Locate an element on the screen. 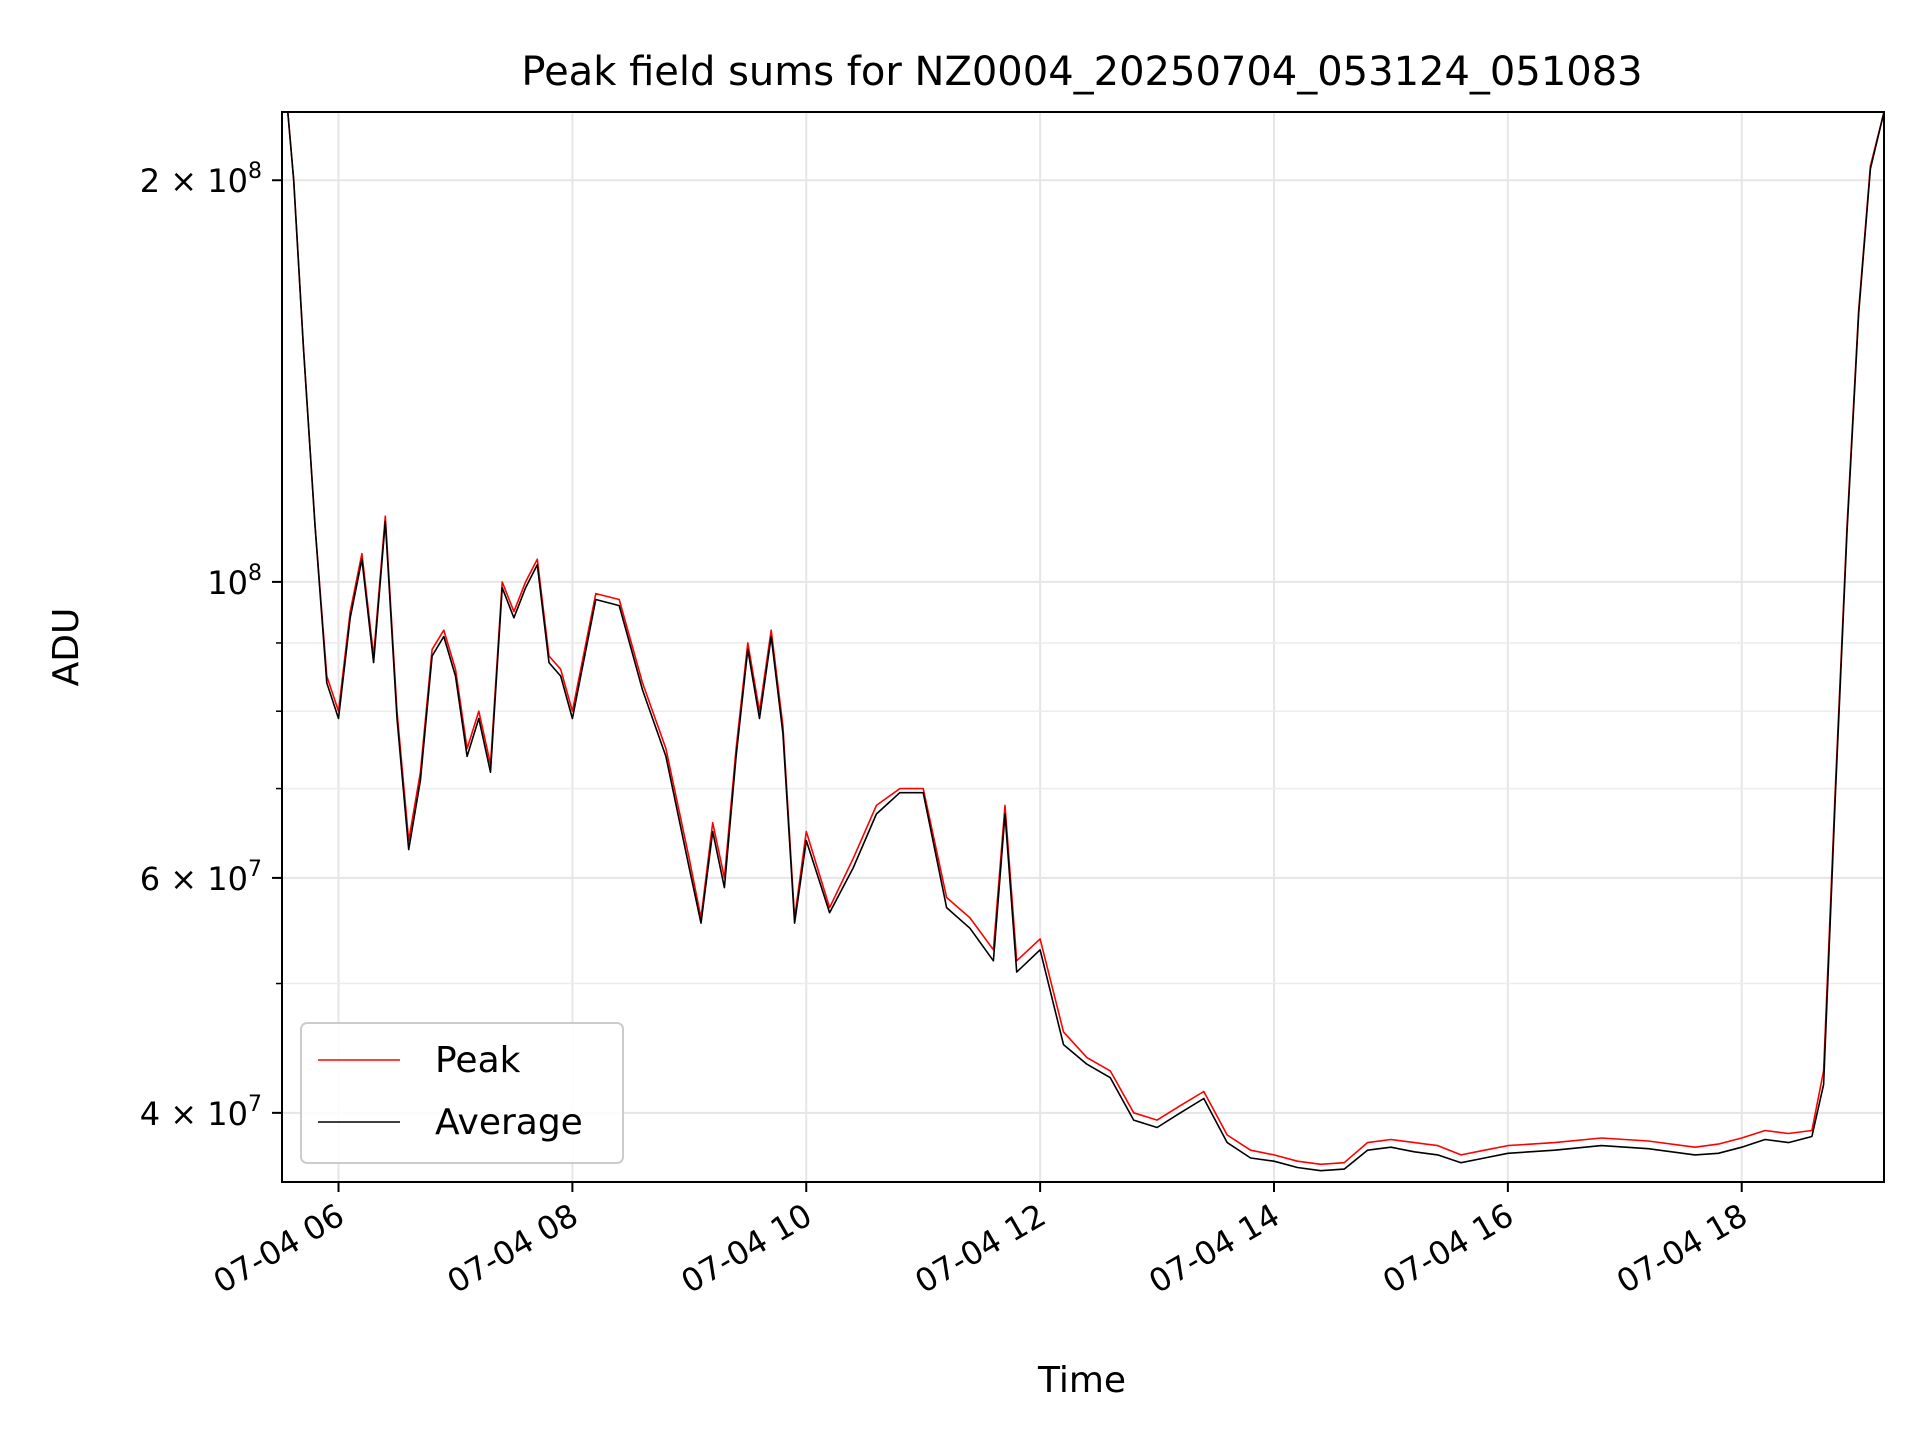  y-tick-label: 2 × 108 is located at coordinates (201, 179).